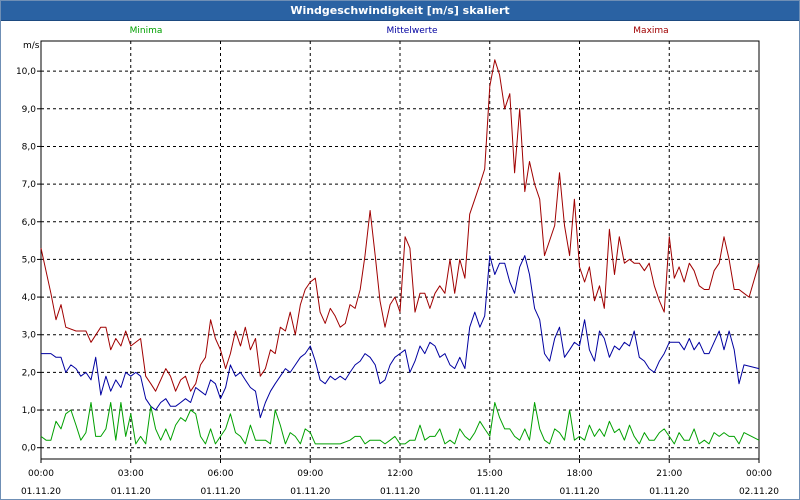 This screenshot has width=800, height=500. What do you see at coordinates (29, 185) in the screenshot?
I see `y-tick-label: 7,0` at bounding box center [29, 185].